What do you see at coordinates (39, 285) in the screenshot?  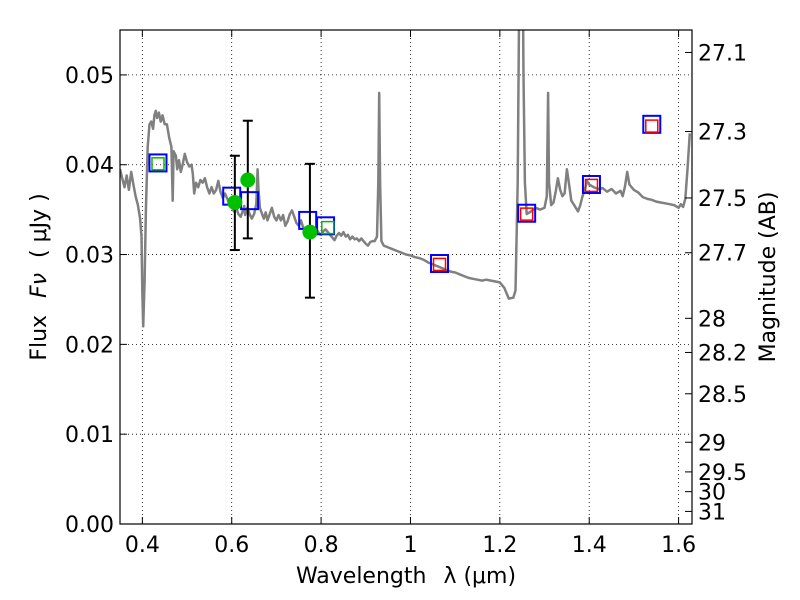 I see `y-axis-label-symbol: Fν` at bounding box center [39, 285].